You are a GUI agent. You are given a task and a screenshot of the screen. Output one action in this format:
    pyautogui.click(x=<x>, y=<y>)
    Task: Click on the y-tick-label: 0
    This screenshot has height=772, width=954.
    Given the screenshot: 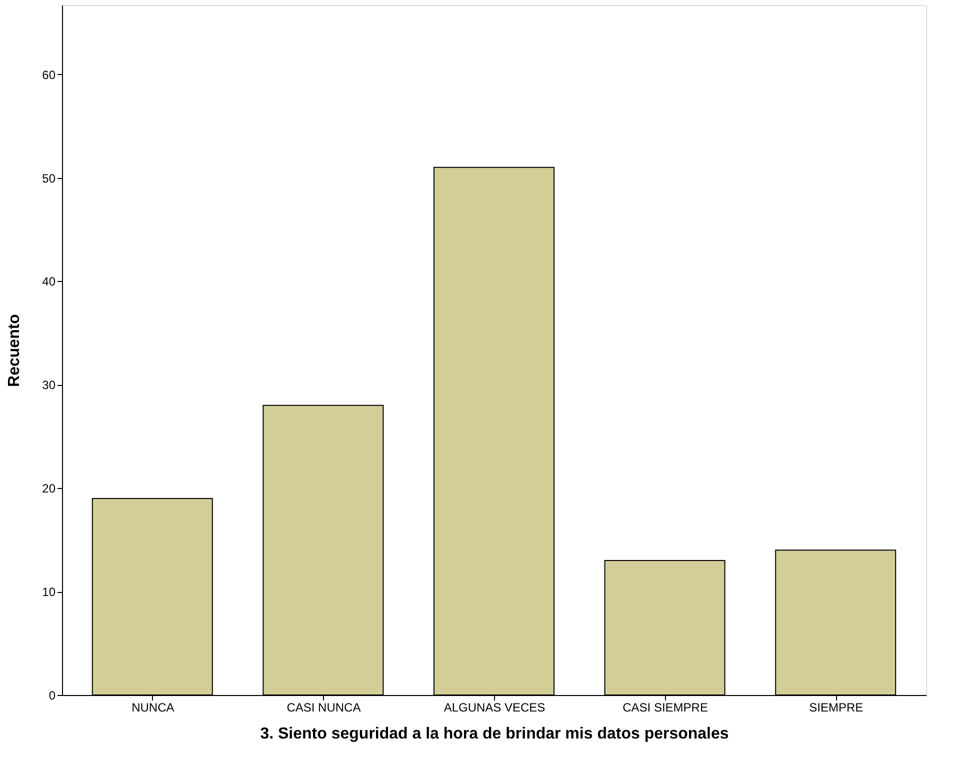 What is the action you would take?
    pyautogui.click(x=52, y=695)
    